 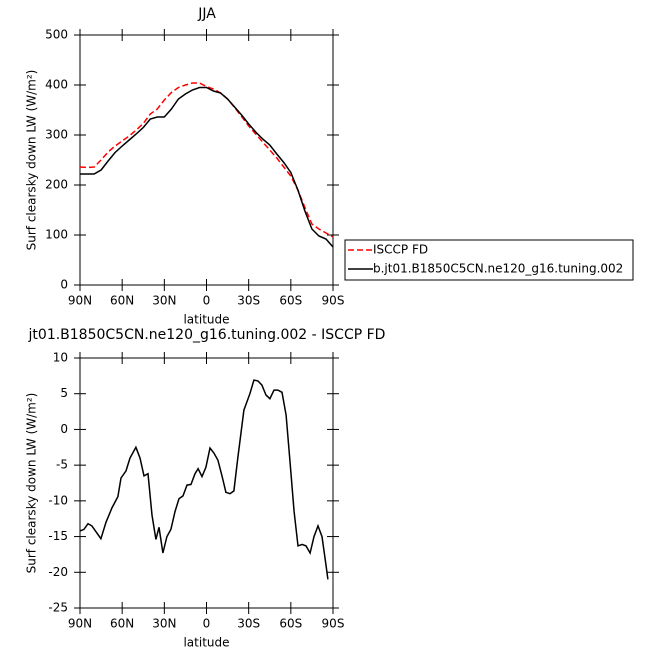 What do you see at coordinates (60, 358) in the screenshot?
I see `y-tick-label: 10` at bounding box center [60, 358].